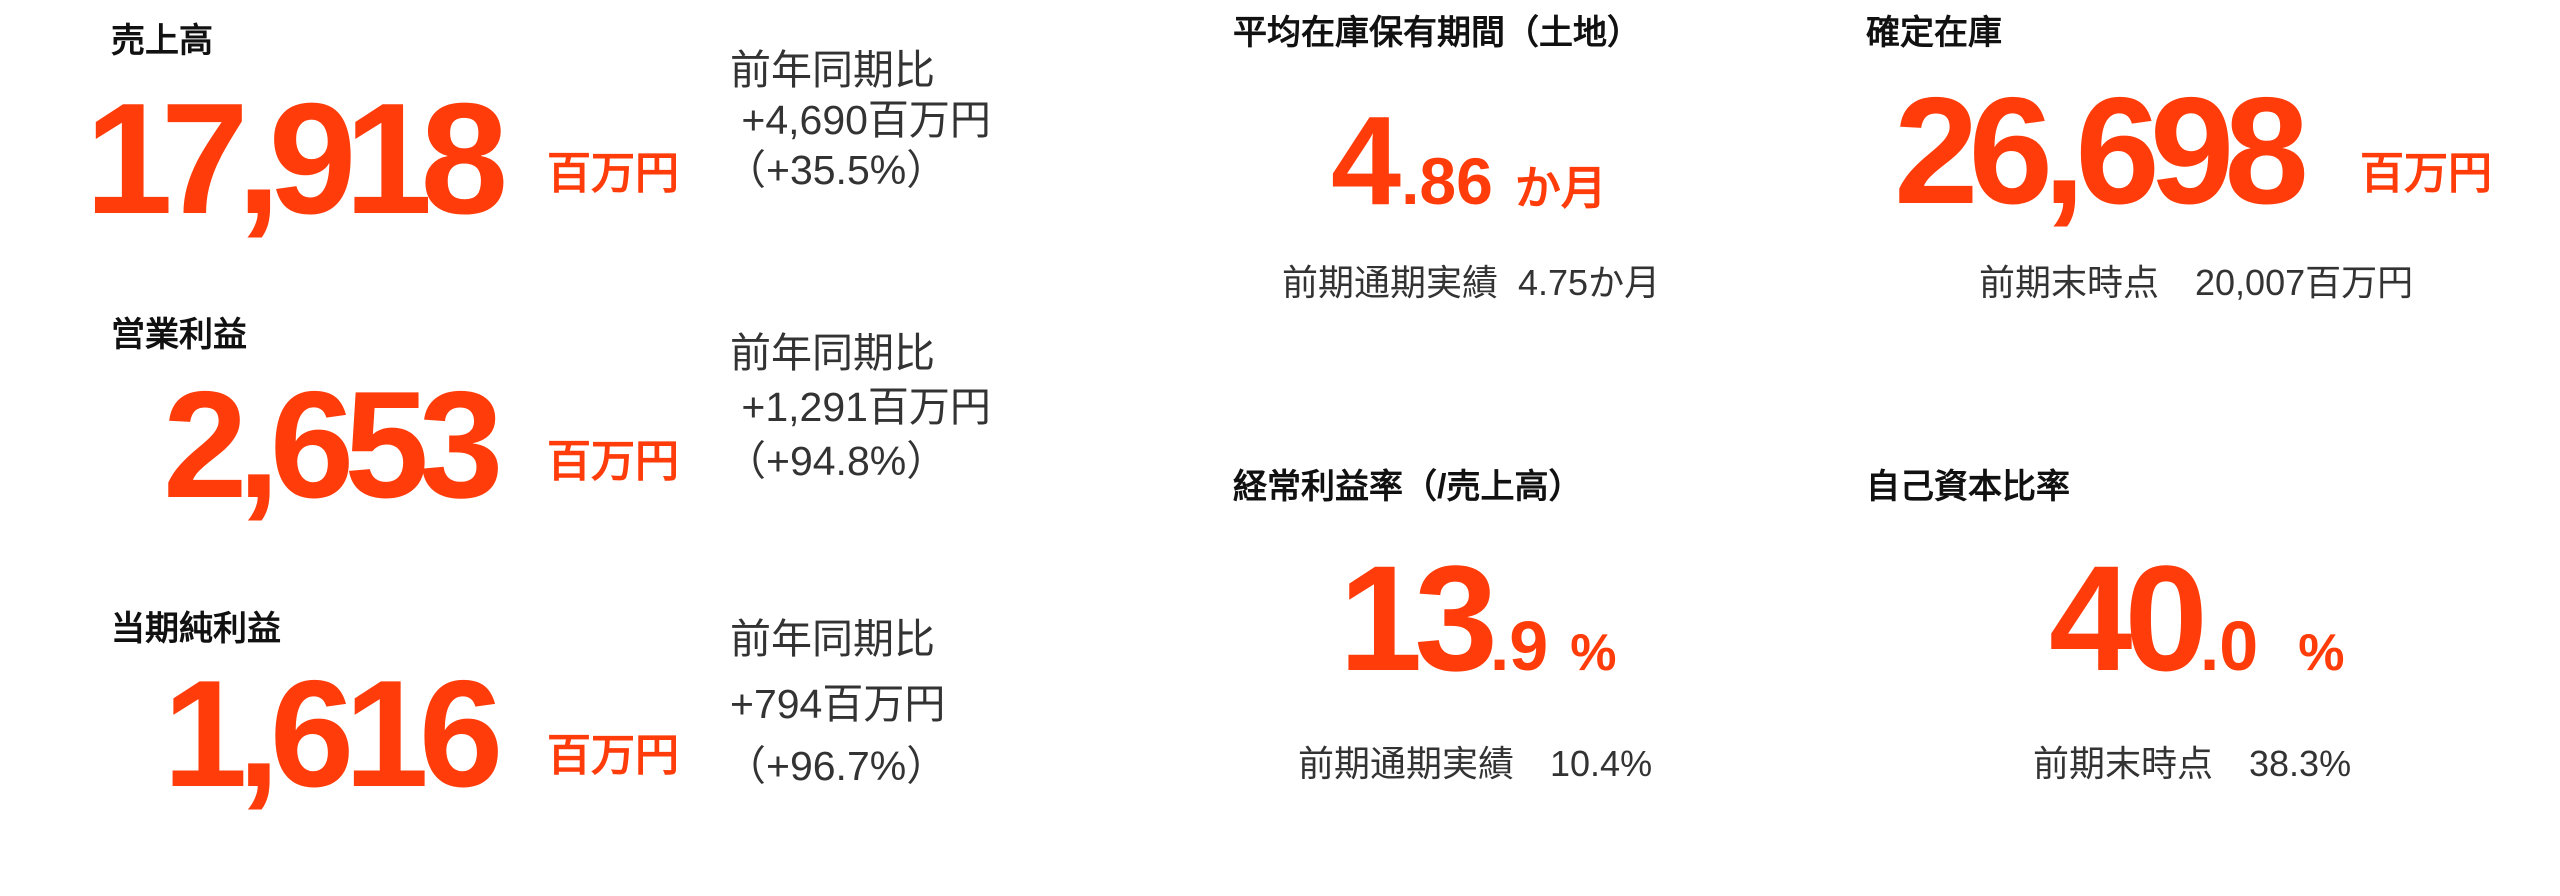 The width and height of the screenshot is (2560, 896). Describe the element at coordinates (1560, 188) in the screenshot. I see `inventory-period-unit: か月` at that location.